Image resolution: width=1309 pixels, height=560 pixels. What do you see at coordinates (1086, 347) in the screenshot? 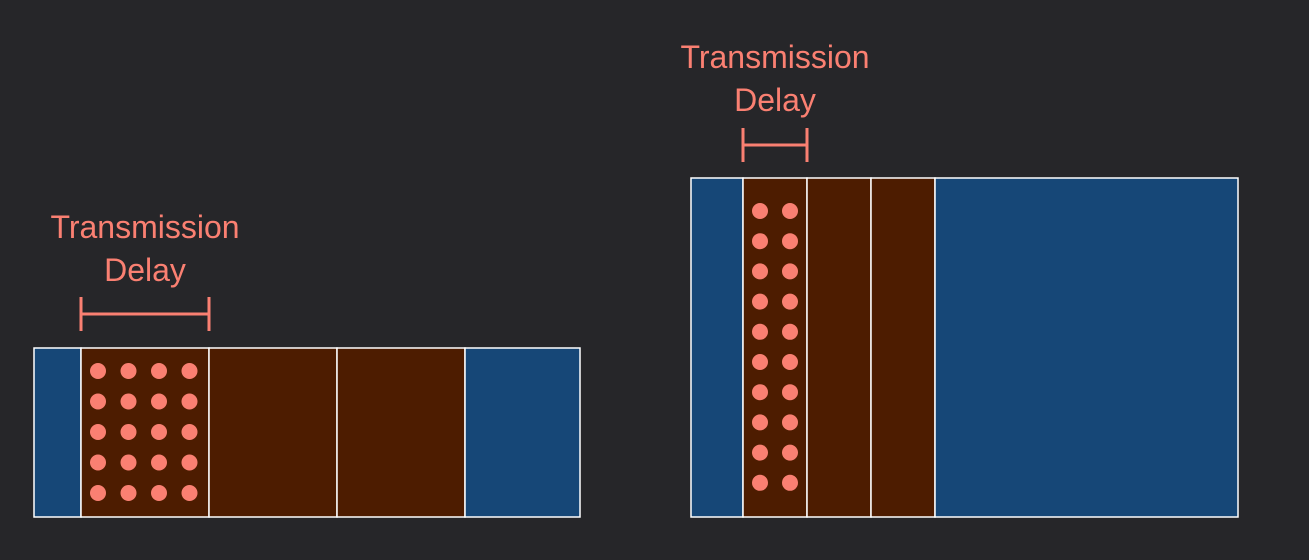
I see `right-blue-region-end` at bounding box center [1086, 347].